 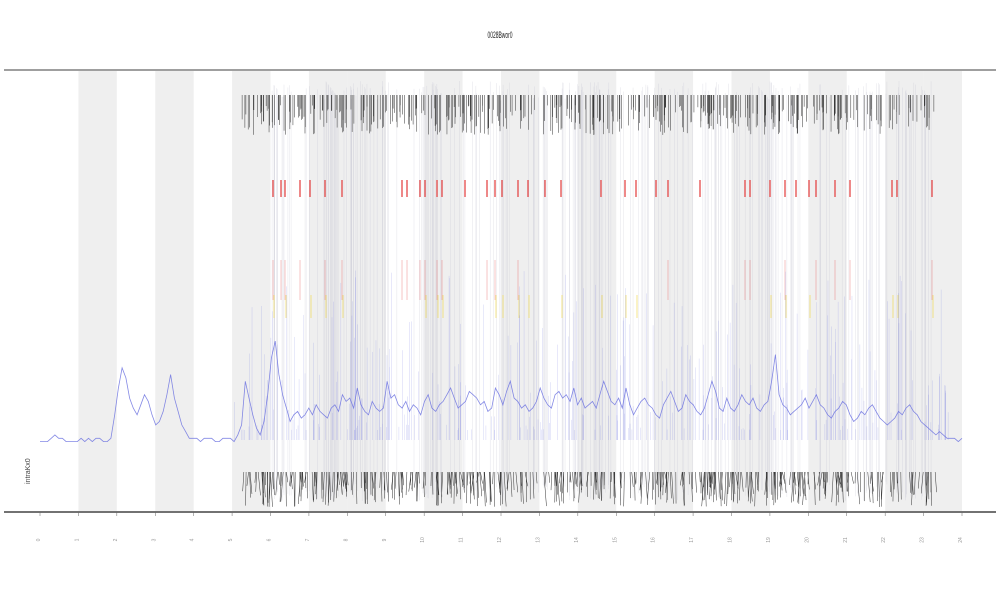 I want to click on x-tick-label: 6, so click(x=270, y=539).